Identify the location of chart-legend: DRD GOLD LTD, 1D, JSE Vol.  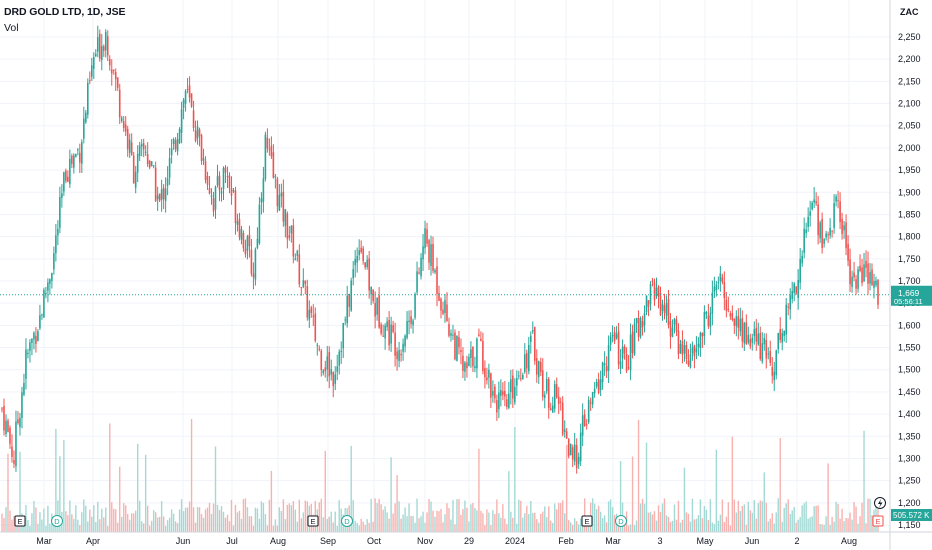
(64, 20).